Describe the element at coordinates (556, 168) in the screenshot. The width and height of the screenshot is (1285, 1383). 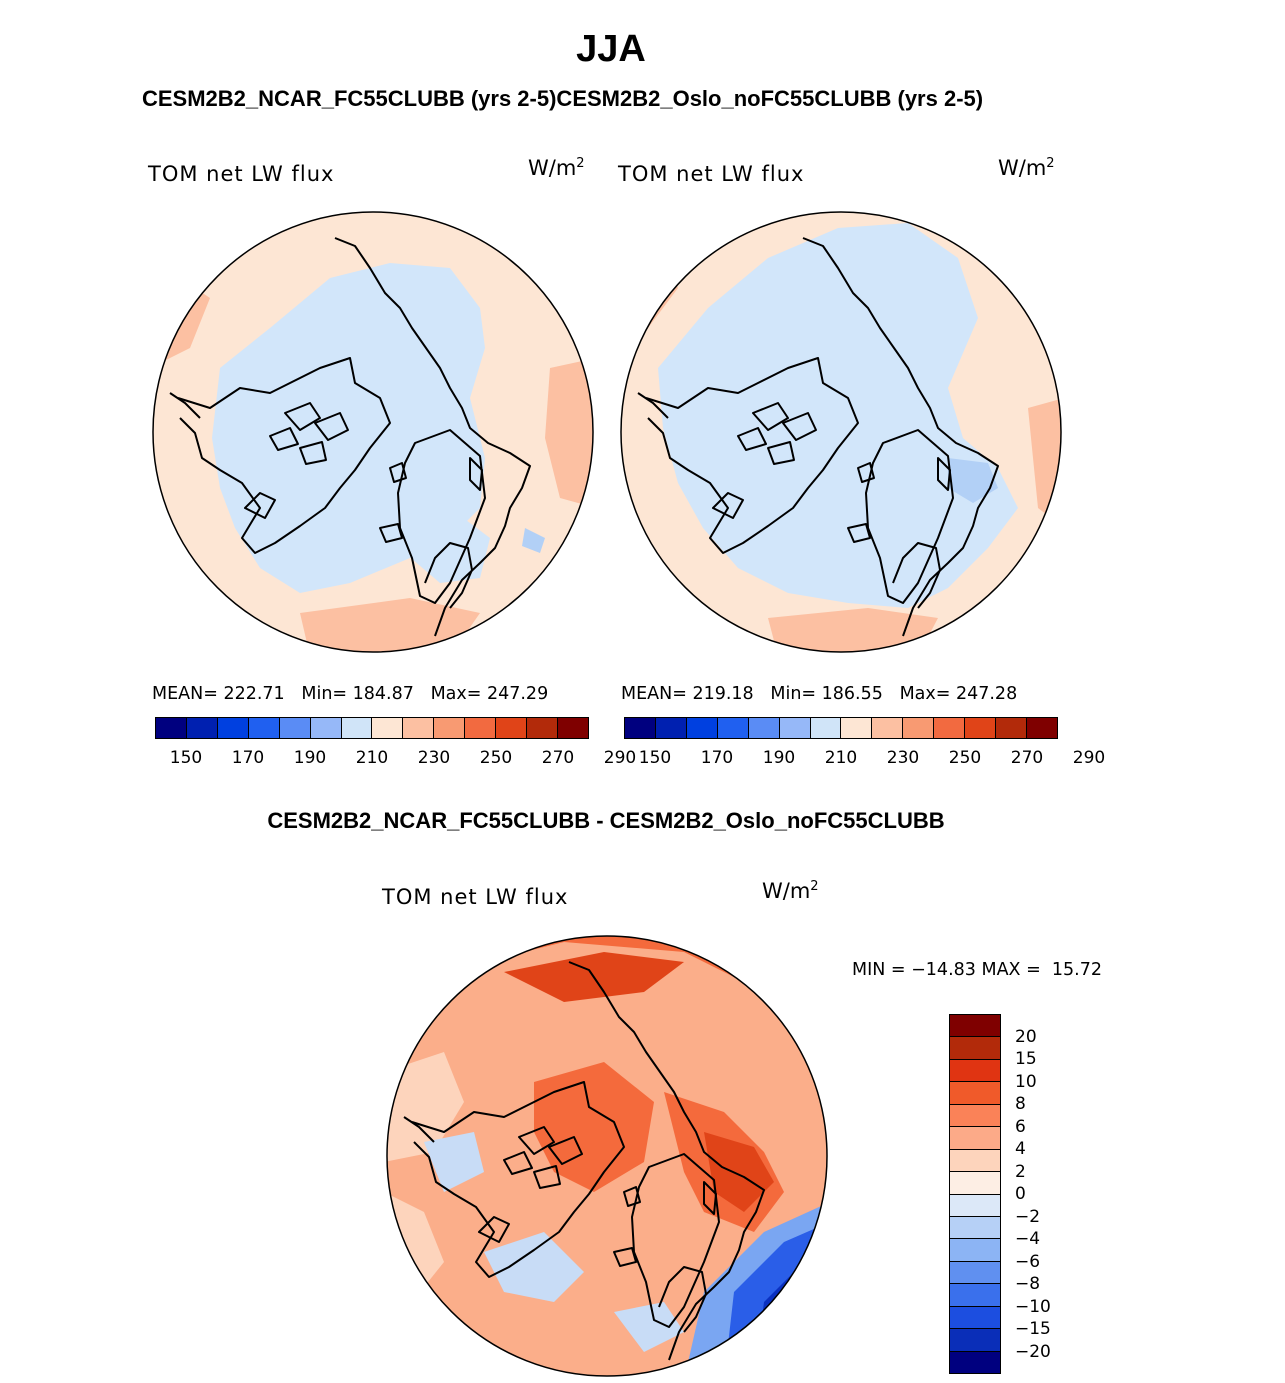
I see `panel1-unit: W/m2` at that location.